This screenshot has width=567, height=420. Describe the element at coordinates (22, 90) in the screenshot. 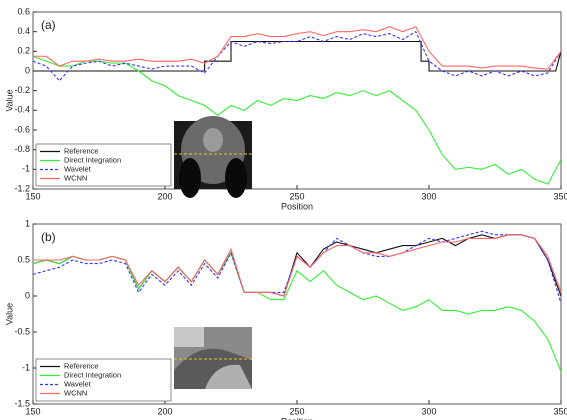

I see `y-tick-label: -0.2` at that location.